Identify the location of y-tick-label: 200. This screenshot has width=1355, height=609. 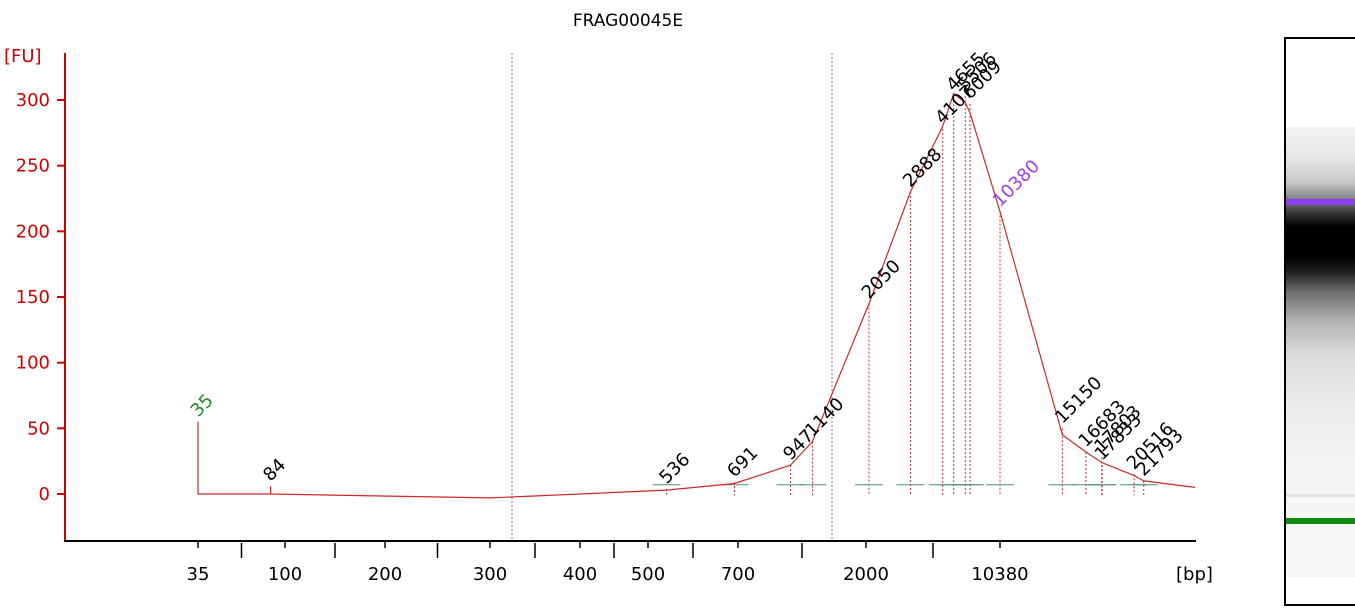
(33, 231).